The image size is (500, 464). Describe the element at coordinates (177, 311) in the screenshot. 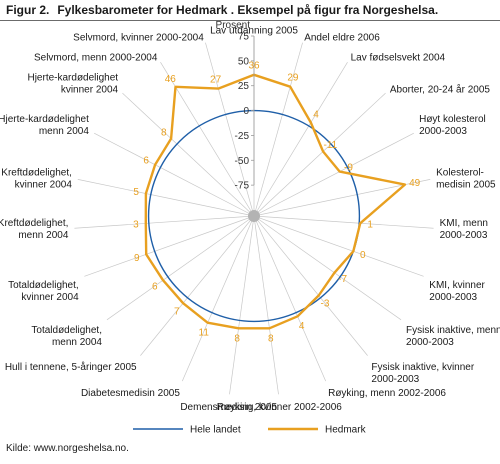

I see `value-label-15: 7` at that location.